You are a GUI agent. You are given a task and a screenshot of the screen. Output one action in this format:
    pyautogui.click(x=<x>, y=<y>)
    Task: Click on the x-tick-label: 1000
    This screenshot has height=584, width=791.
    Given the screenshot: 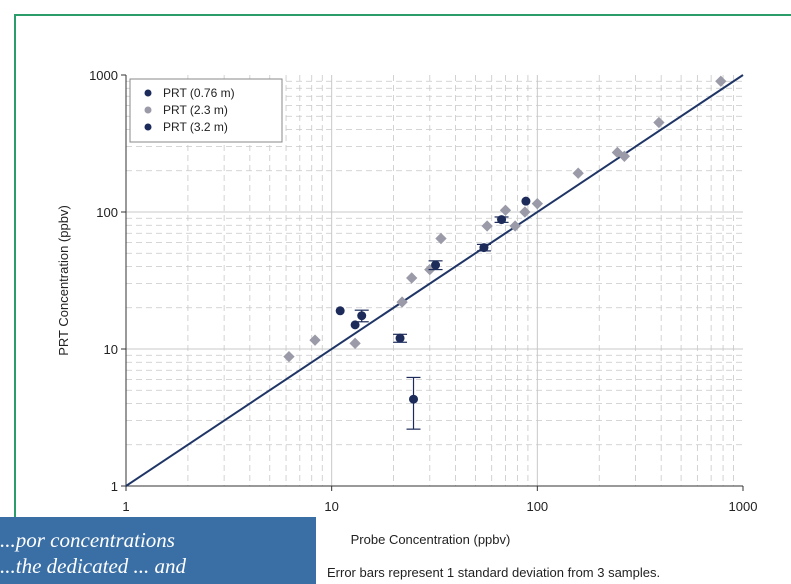 What is the action you would take?
    pyautogui.click(x=743, y=506)
    